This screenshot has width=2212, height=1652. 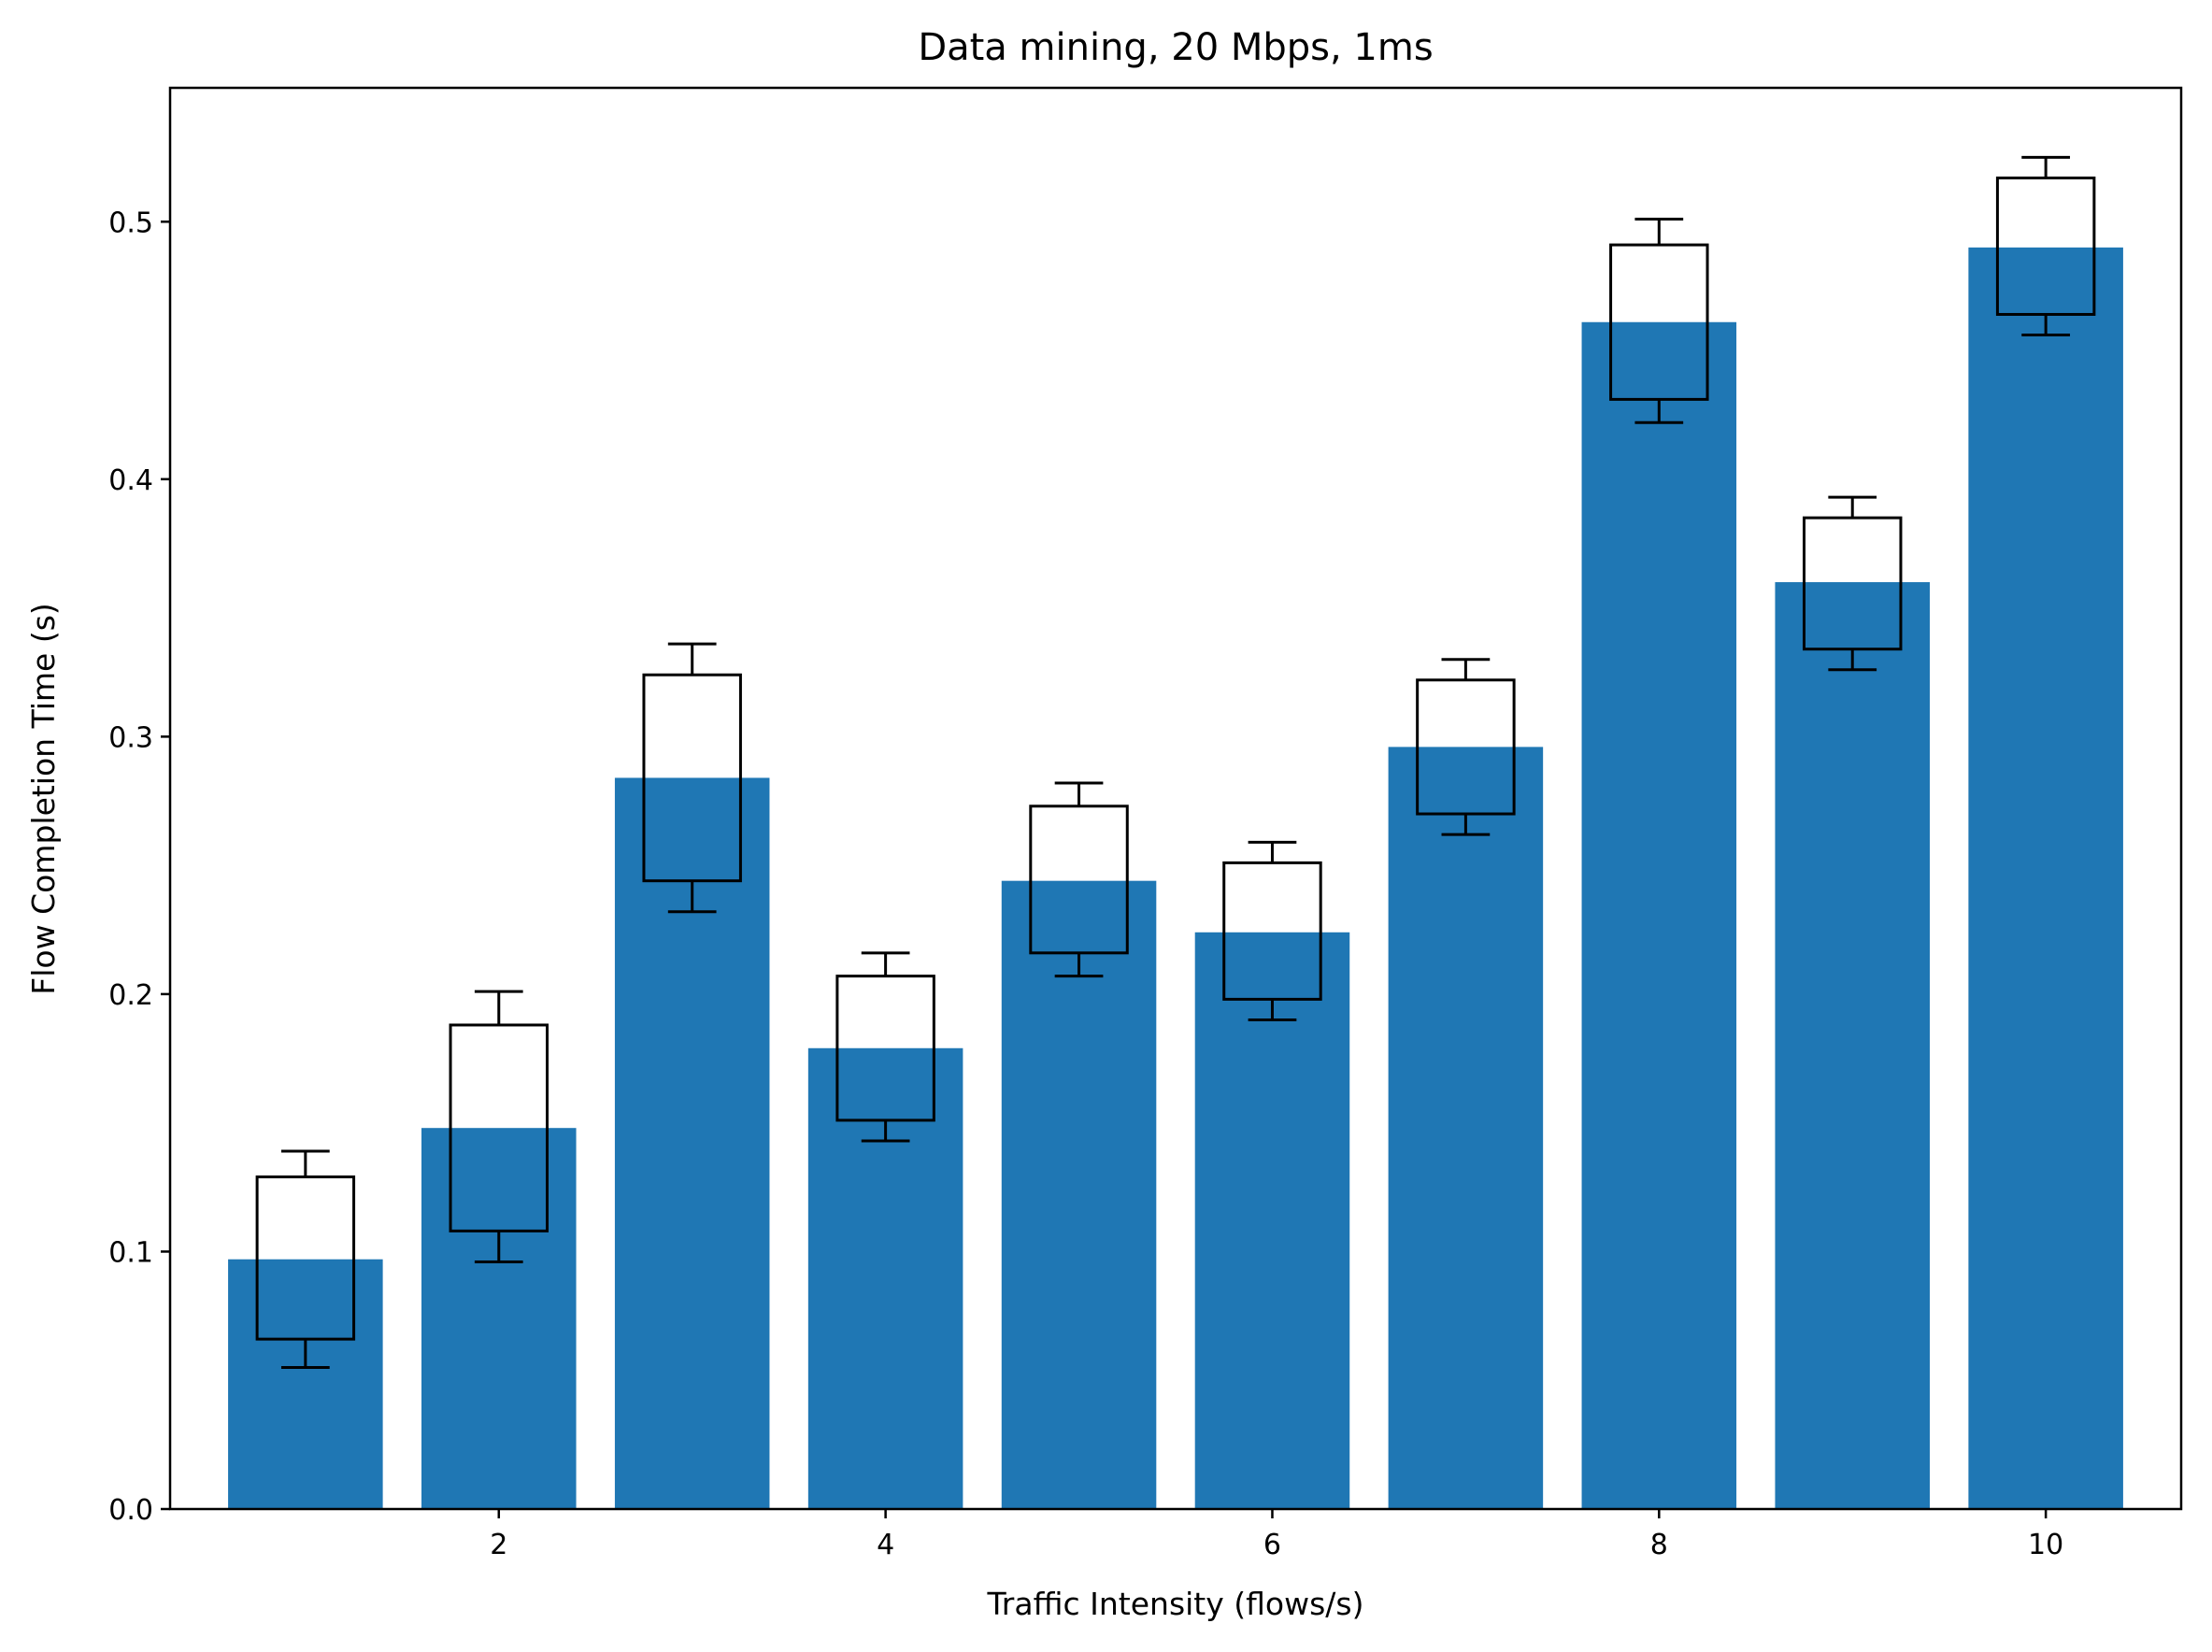 I want to click on x-axis: 2 4 6 8 10, so click(x=1276, y=1535).